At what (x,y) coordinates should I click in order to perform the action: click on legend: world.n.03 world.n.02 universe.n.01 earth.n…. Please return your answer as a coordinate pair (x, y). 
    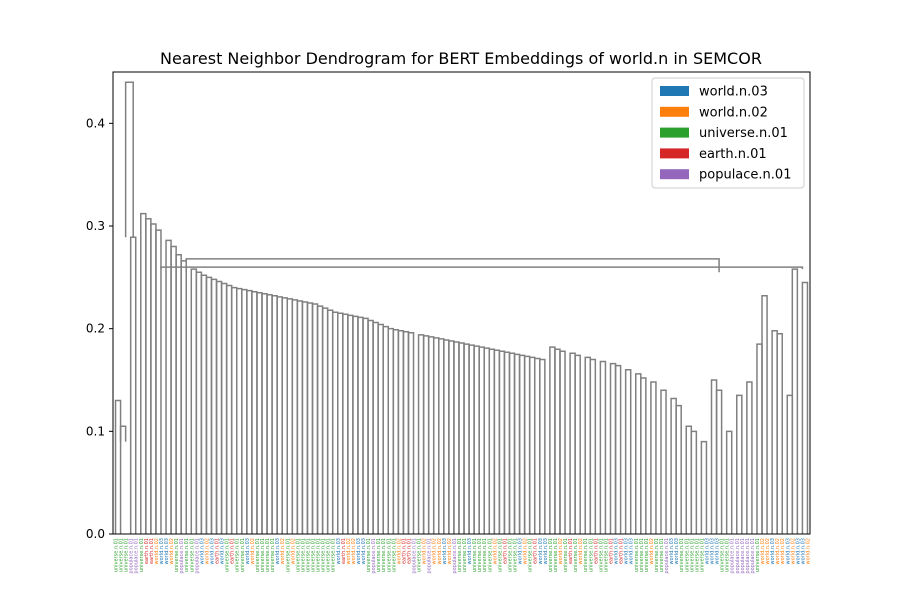
    Looking at the image, I should click on (728, 133).